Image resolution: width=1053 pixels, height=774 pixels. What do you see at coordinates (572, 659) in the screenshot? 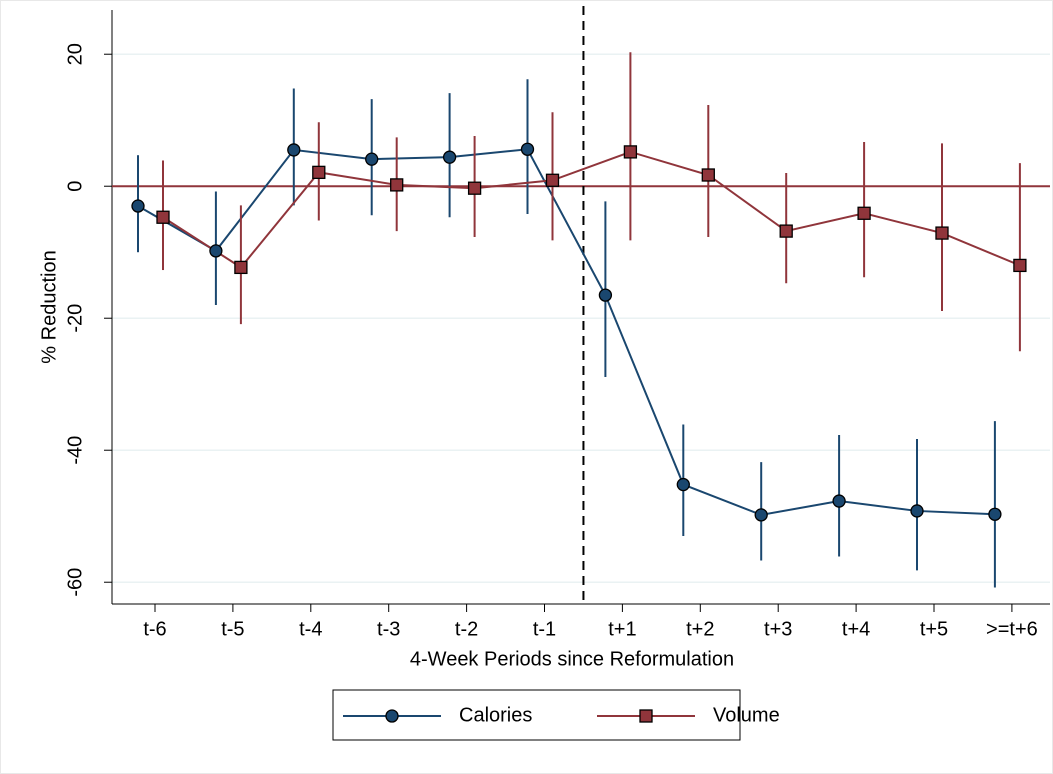
I see `x-axis-label: 4-Week Periods since Reformulation` at bounding box center [572, 659].